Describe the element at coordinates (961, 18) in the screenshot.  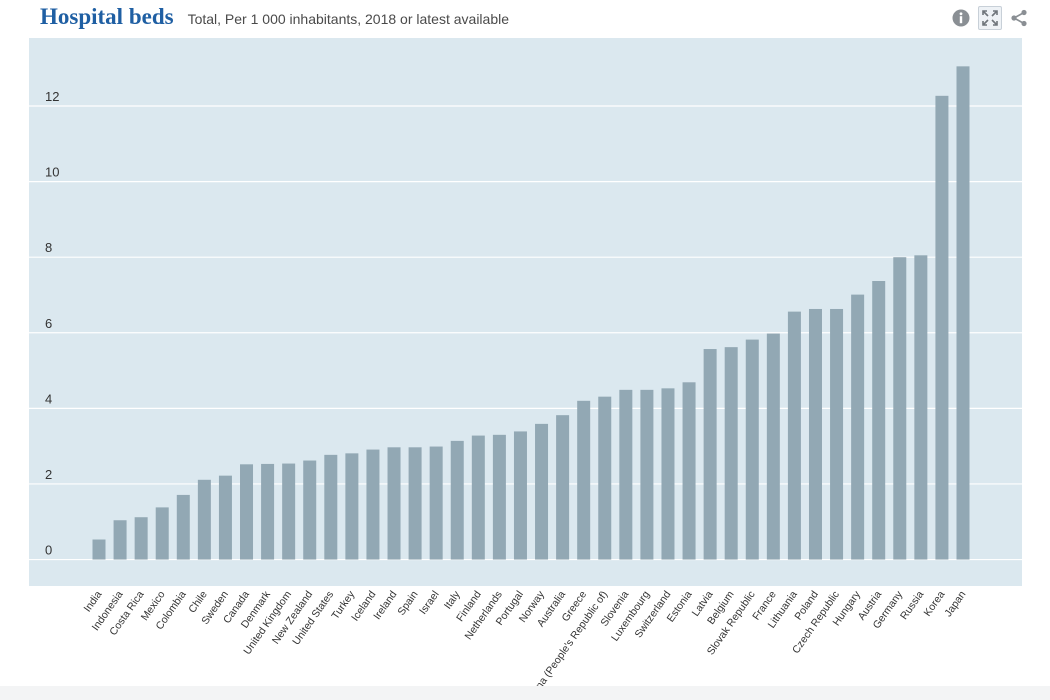
I see `info-icon` at that location.